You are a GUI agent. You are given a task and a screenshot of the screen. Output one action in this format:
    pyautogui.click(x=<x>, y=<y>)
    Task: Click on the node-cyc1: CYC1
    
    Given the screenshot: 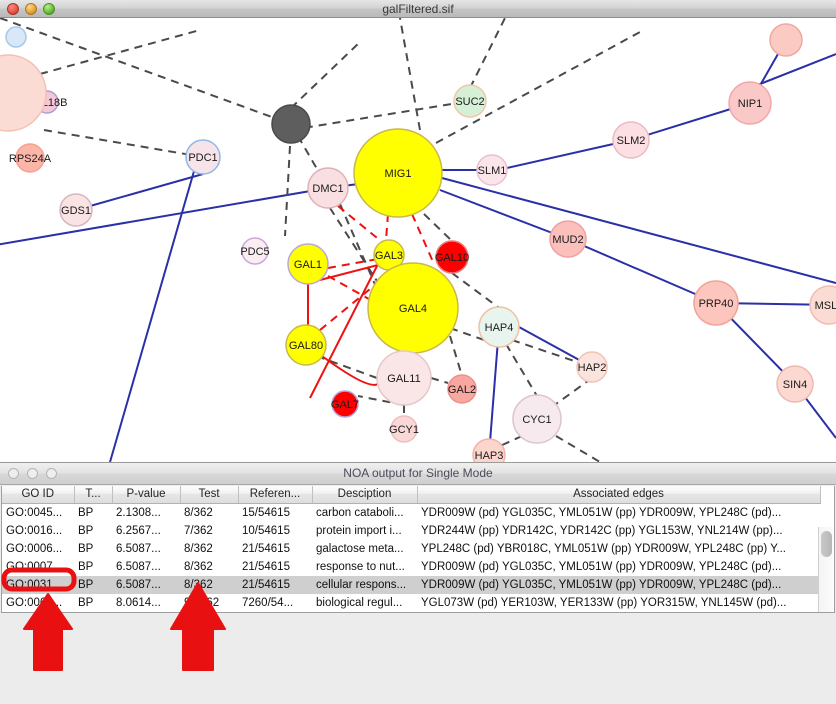 What is the action you would take?
    pyautogui.click(x=537, y=419)
    